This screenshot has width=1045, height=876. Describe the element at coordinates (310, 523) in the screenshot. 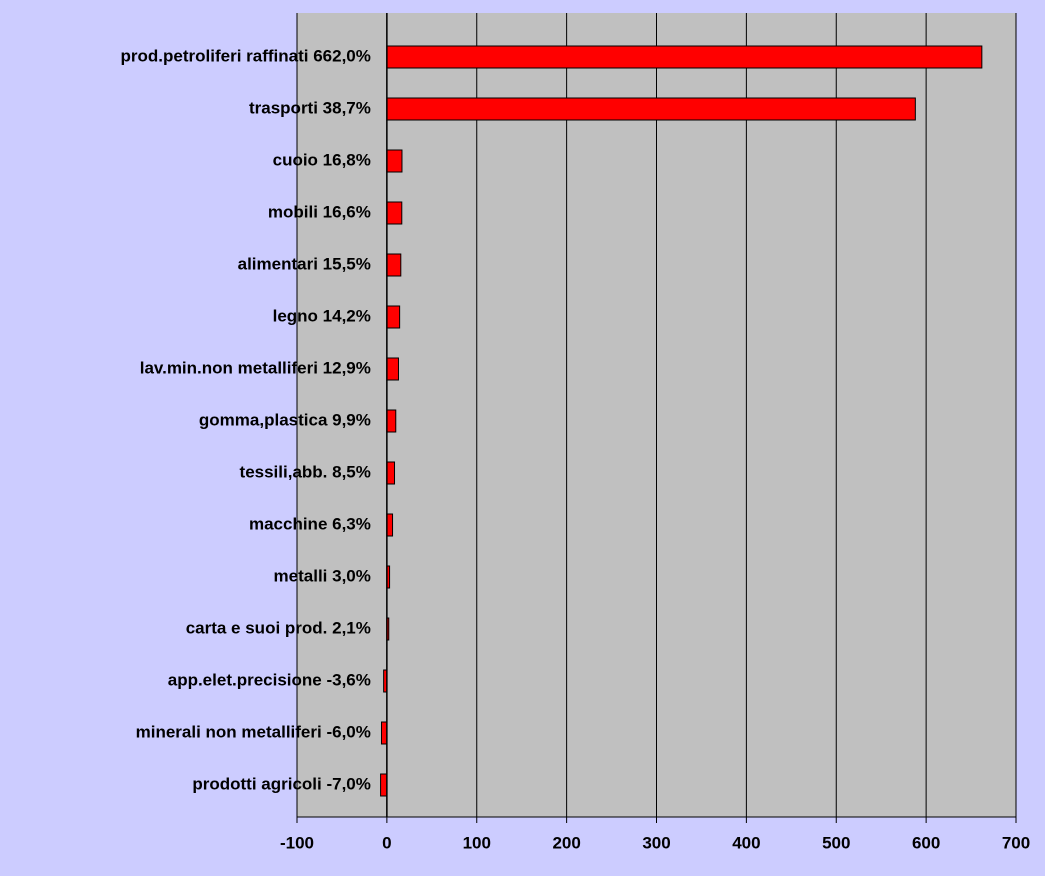

I see `y-tick-label: macchine 6,3%` at that location.